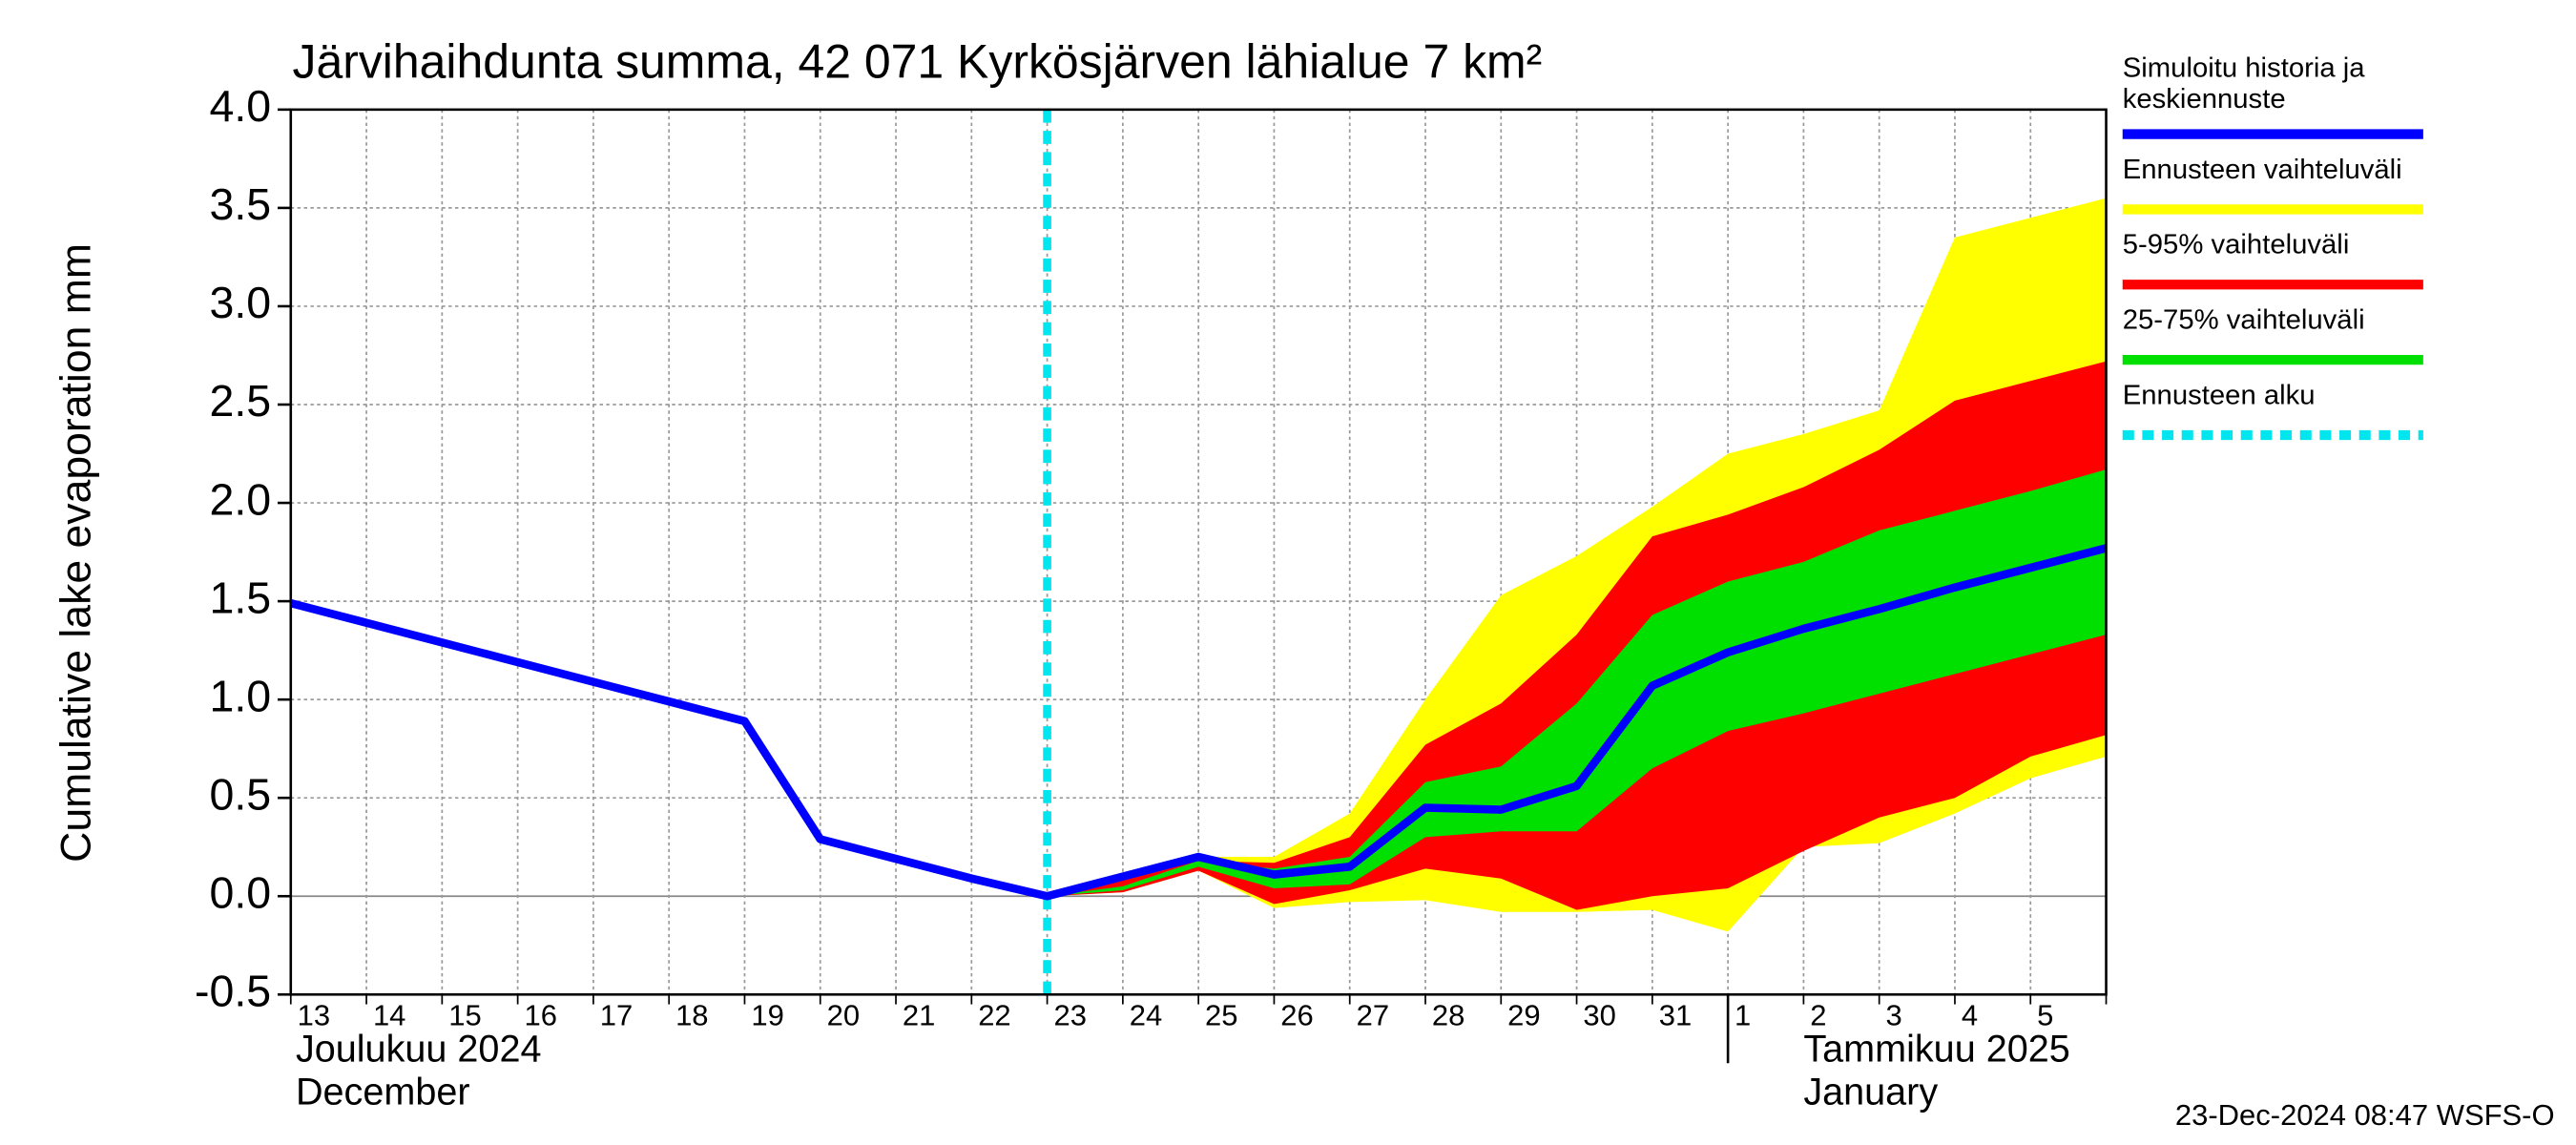 This screenshot has height=1145, width=2576. Describe the element at coordinates (383, 1092) in the screenshot. I see `month-label: December` at that location.